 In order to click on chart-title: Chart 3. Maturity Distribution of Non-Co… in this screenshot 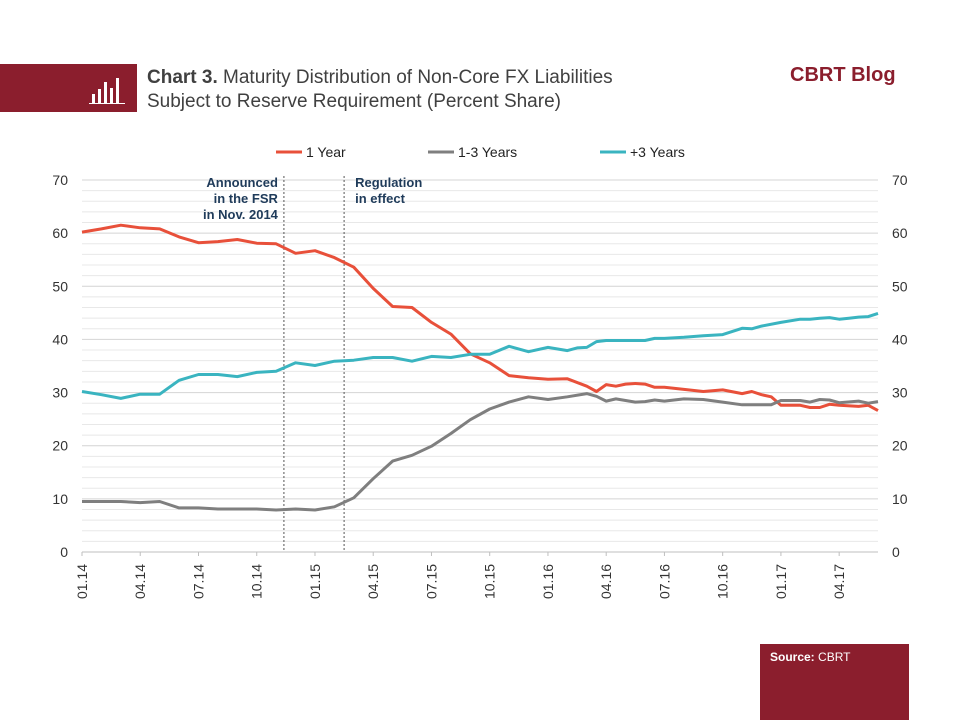, I will do `click(457, 90)`.